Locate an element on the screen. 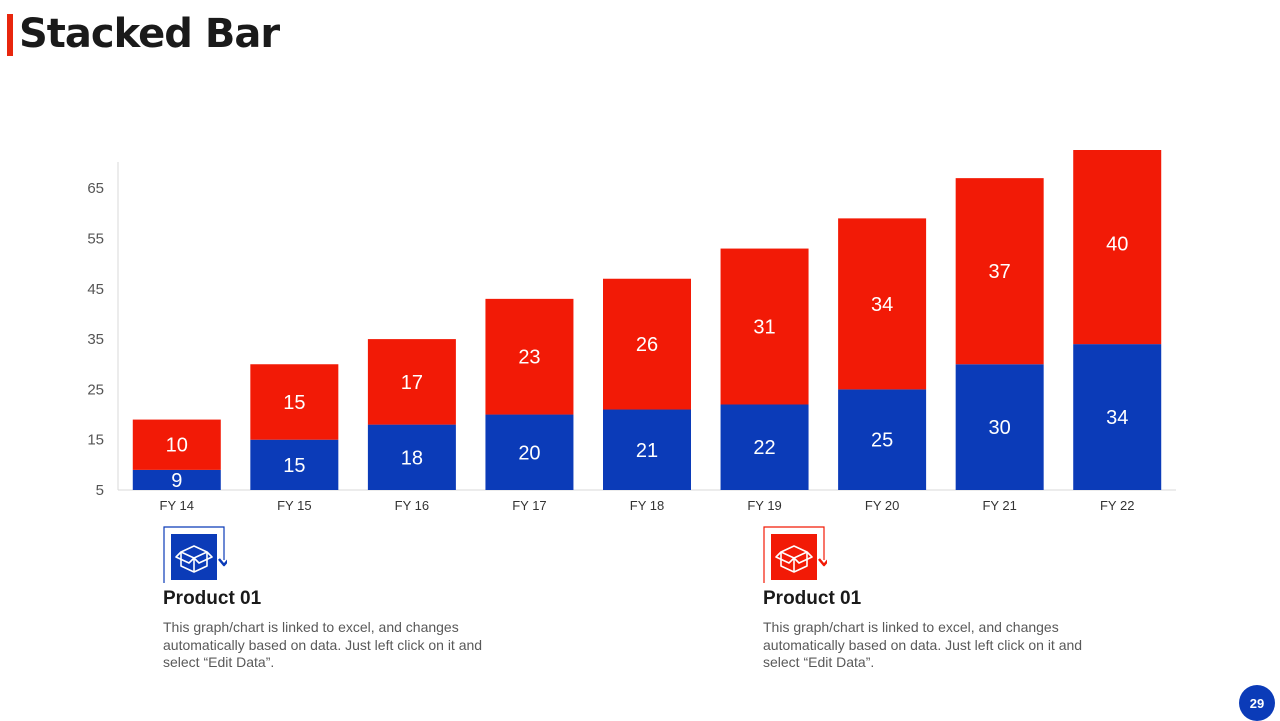 Image resolution: width=1280 pixels, height=721 pixels. y-tick-label: 5 is located at coordinates (100, 490).